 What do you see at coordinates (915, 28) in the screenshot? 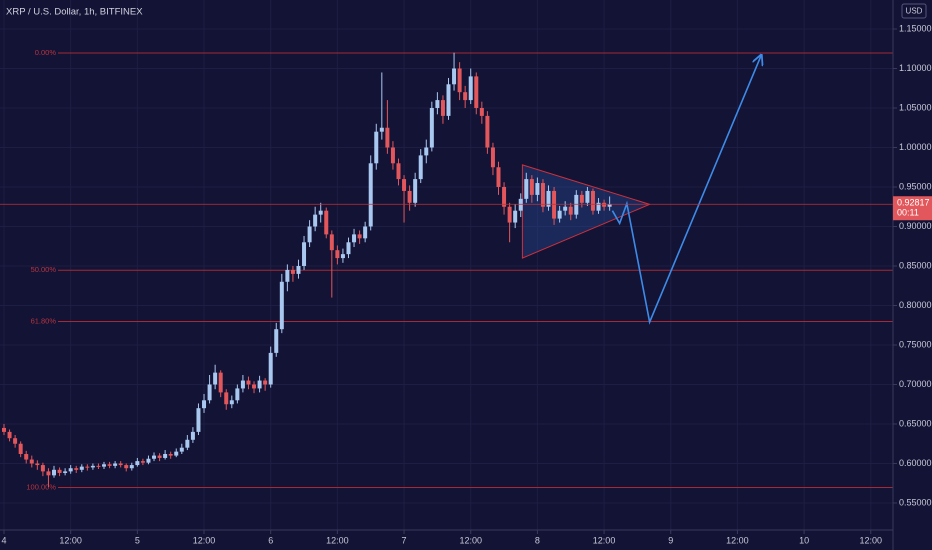
I see `y-tick-label: 1.15000` at bounding box center [915, 28].